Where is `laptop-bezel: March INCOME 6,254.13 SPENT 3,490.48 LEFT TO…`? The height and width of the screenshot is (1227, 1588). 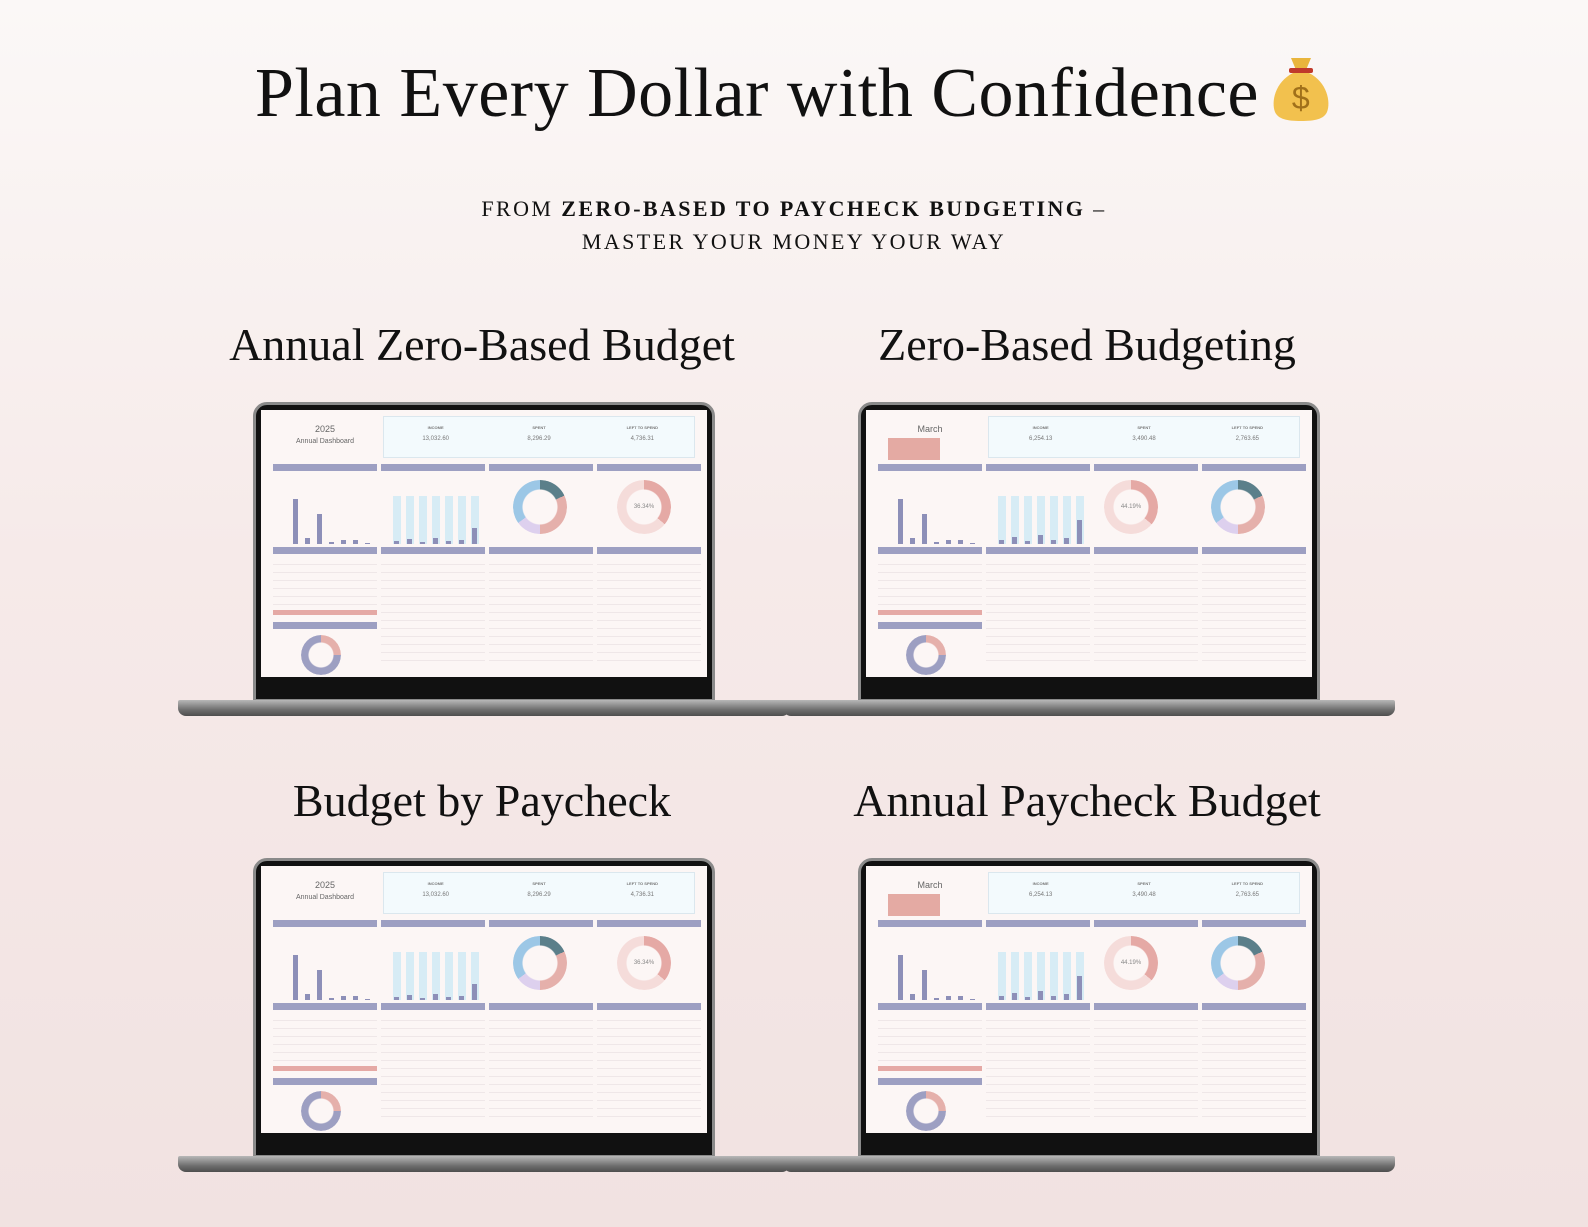
laptop-bezel: March INCOME 6,254.13 SPENT 3,490.48 LEFT TO… is located at coordinates (1089, 552).